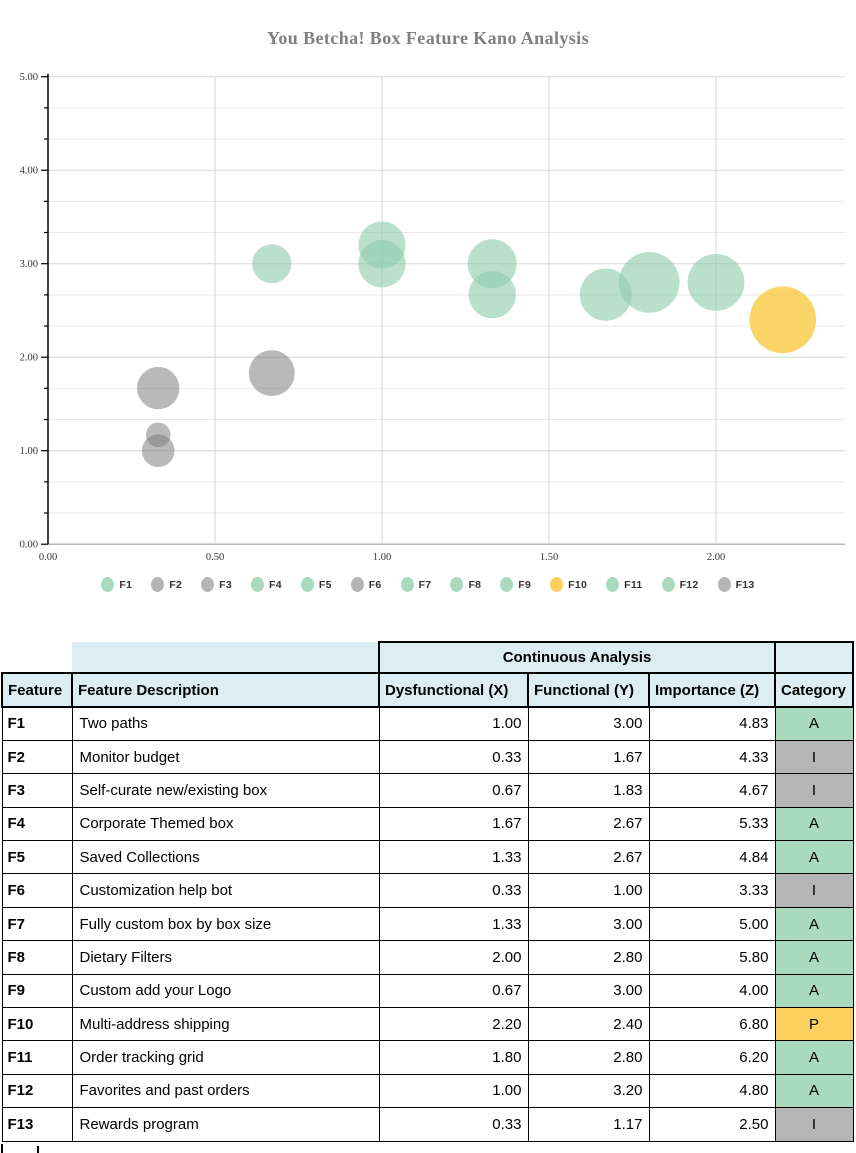  Describe the element at coordinates (465, 584) in the screenshot. I see `legend-item-F8: F8` at that location.